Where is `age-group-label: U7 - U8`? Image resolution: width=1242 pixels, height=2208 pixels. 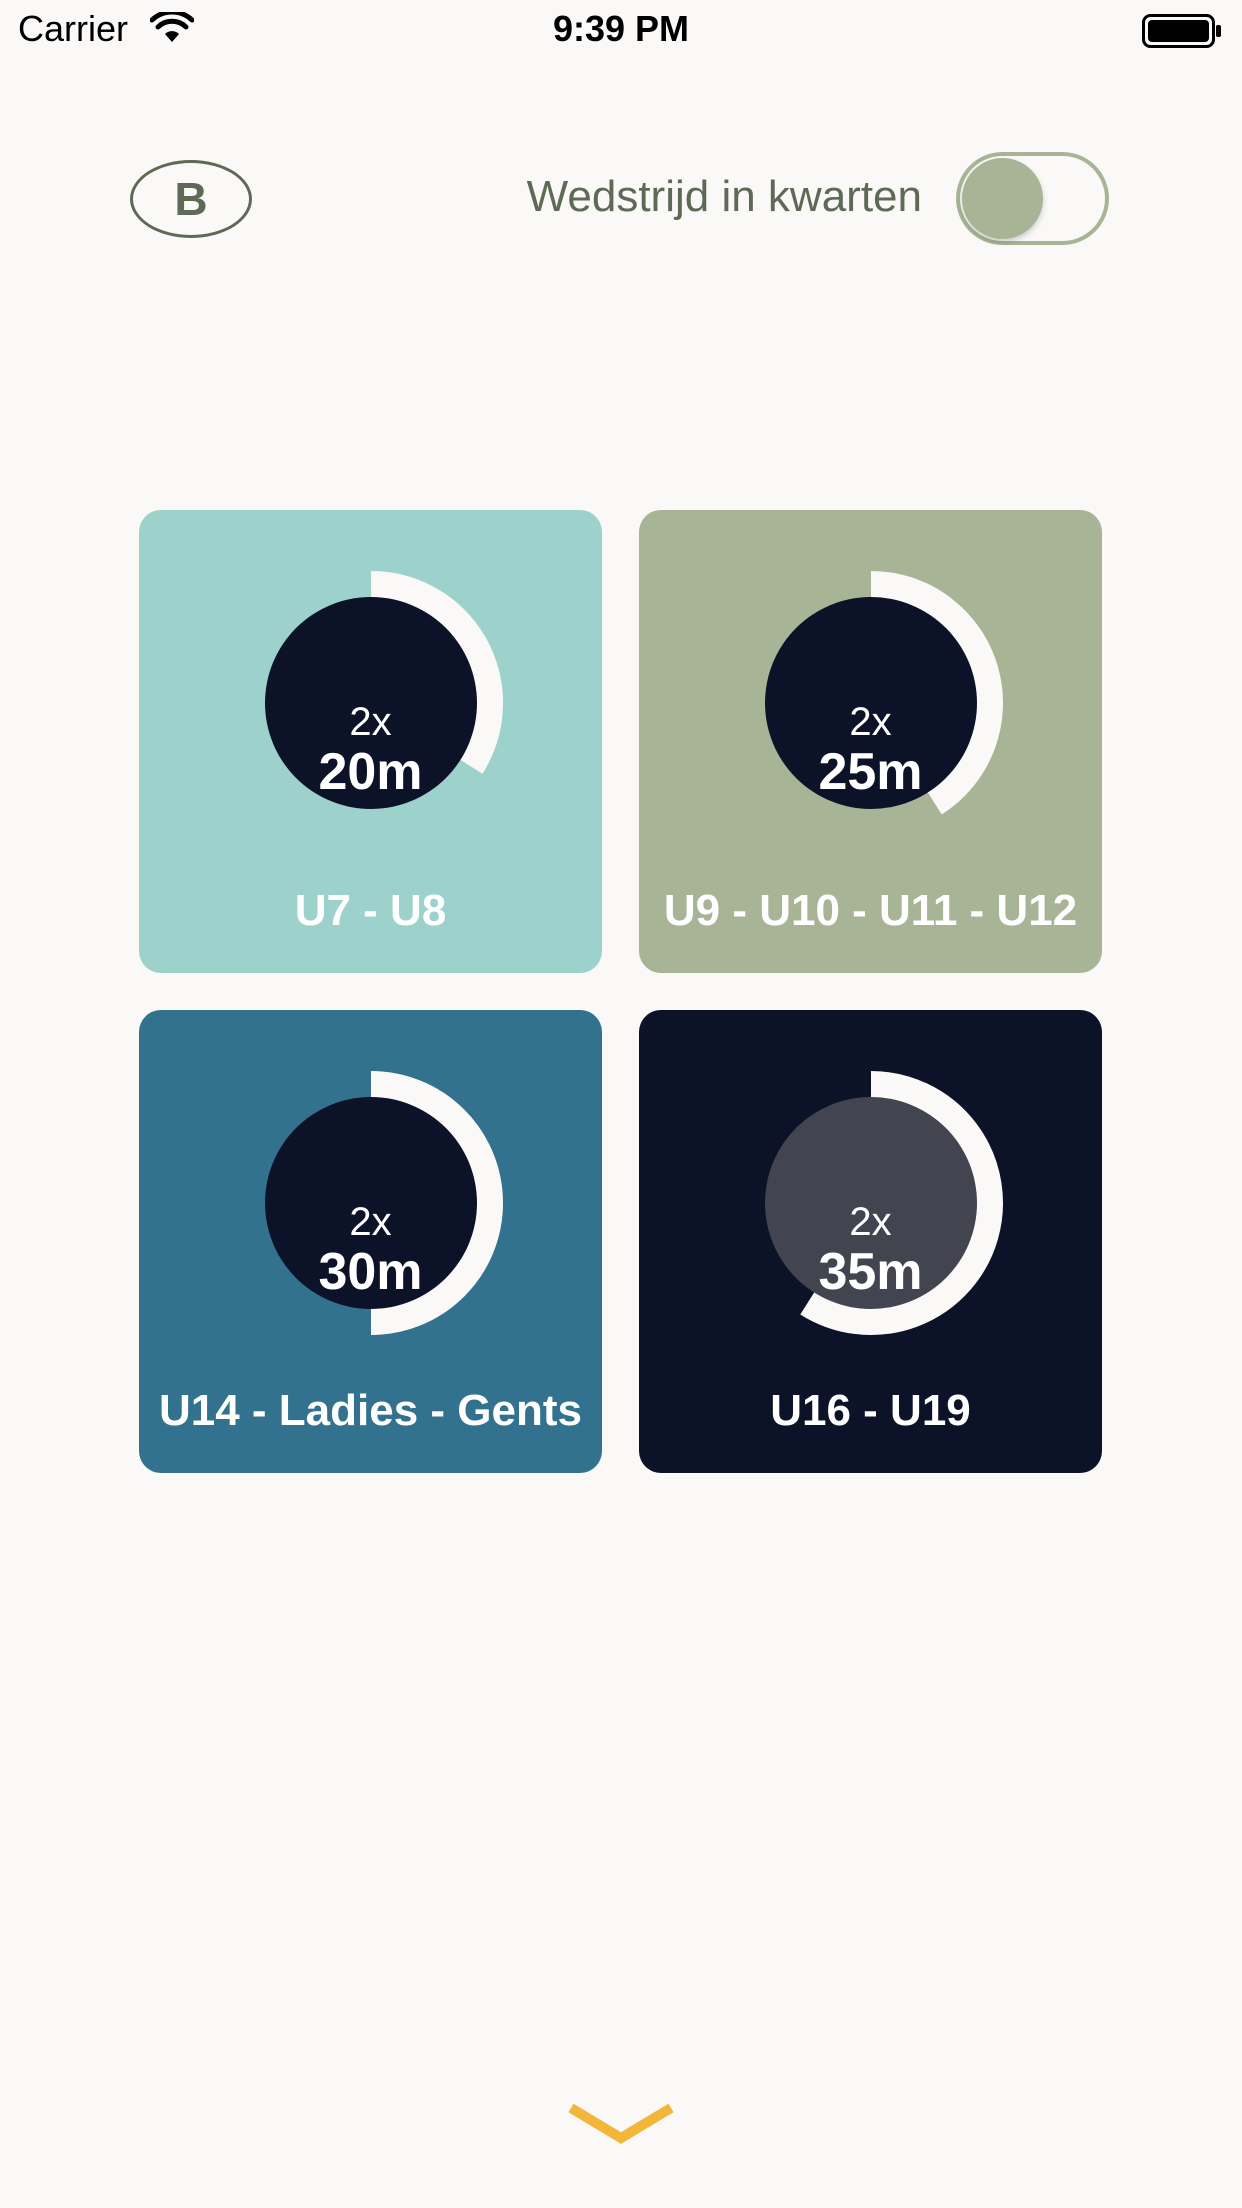
age-group-label: U7 - U8 is located at coordinates (370, 910).